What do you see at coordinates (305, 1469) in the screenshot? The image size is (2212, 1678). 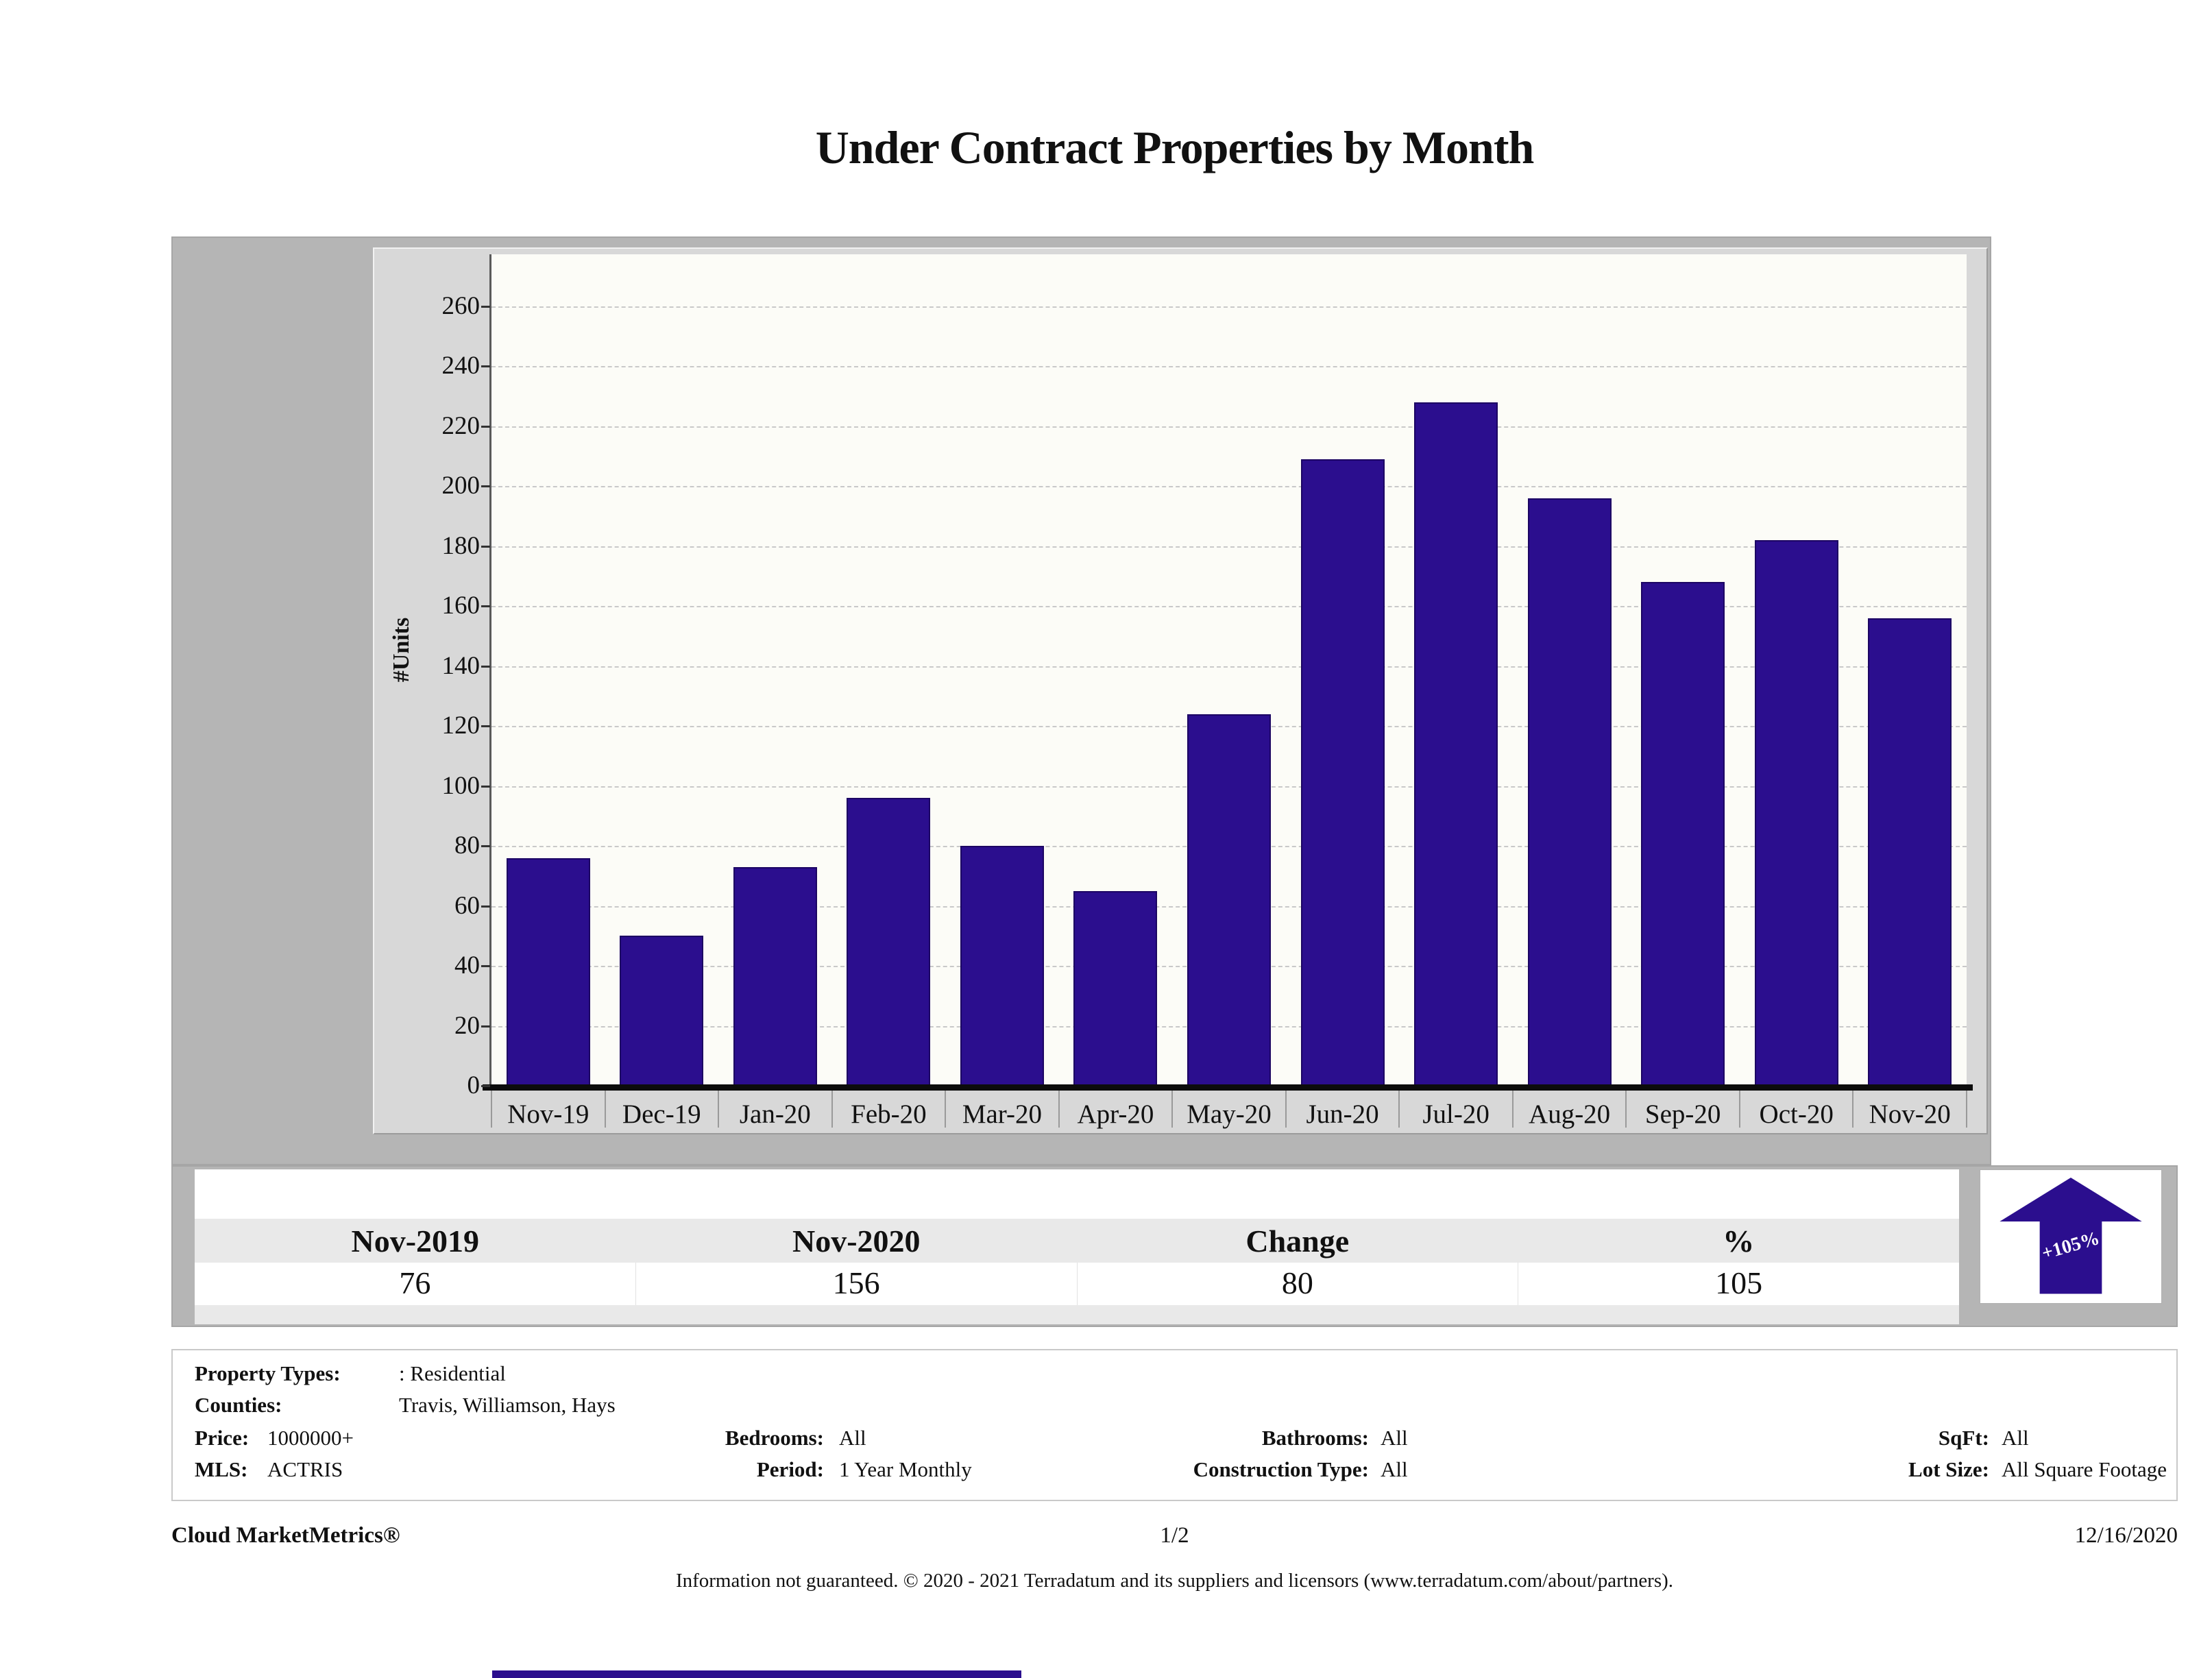 I see `mls-value: ACTRIS` at bounding box center [305, 1469].